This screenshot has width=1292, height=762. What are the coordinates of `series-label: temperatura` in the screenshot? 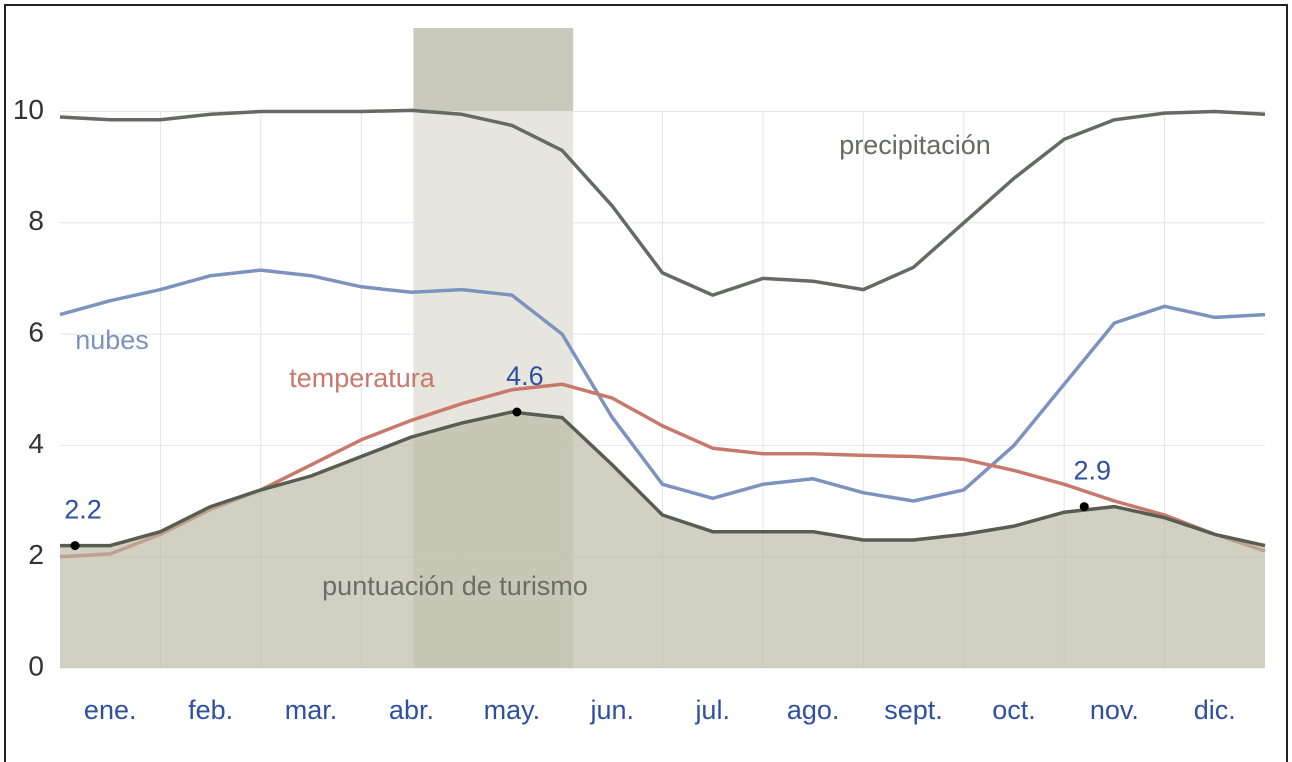 It's located at (362, 378).